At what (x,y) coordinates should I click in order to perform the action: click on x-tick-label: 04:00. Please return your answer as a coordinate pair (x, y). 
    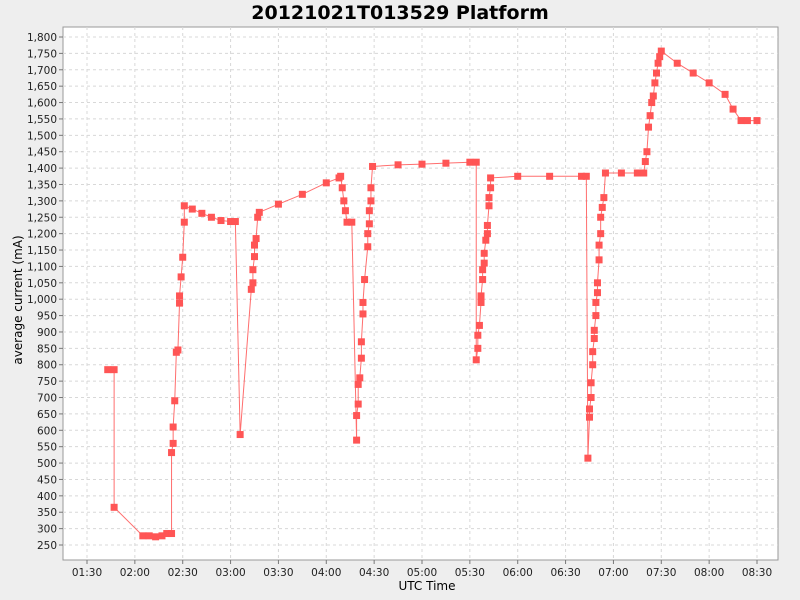
    Looking at the image, I should click on (326, 573).